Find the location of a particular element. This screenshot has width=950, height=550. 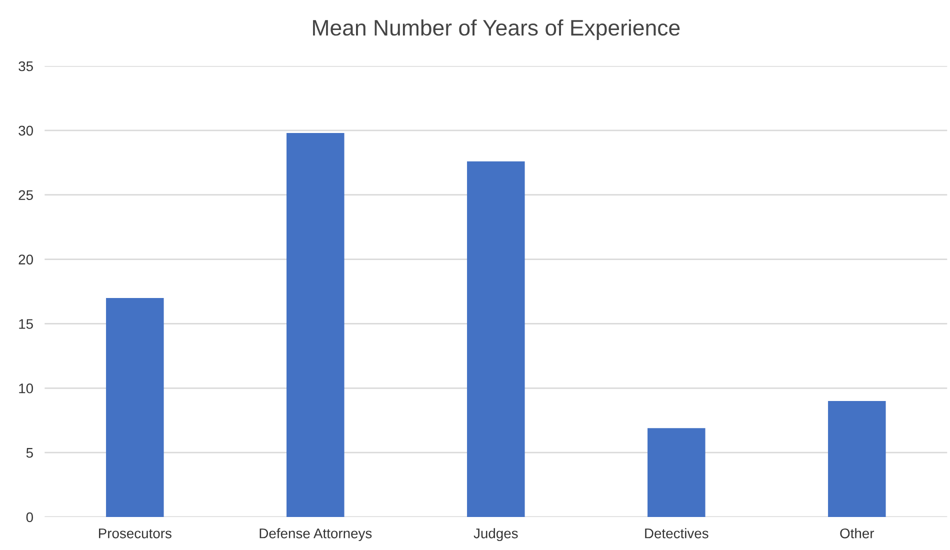

y-tick-label: 0 is located at coordinates (29, 517).